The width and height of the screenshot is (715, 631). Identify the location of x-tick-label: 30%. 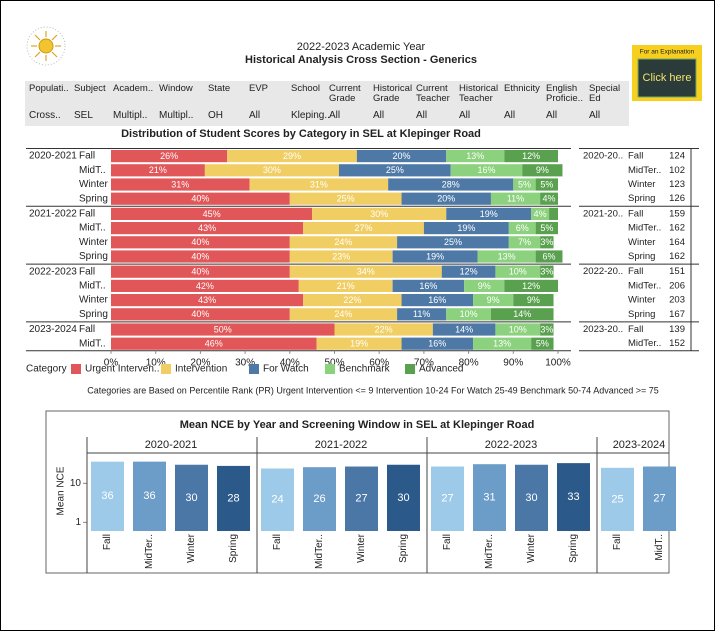
(245, 362).